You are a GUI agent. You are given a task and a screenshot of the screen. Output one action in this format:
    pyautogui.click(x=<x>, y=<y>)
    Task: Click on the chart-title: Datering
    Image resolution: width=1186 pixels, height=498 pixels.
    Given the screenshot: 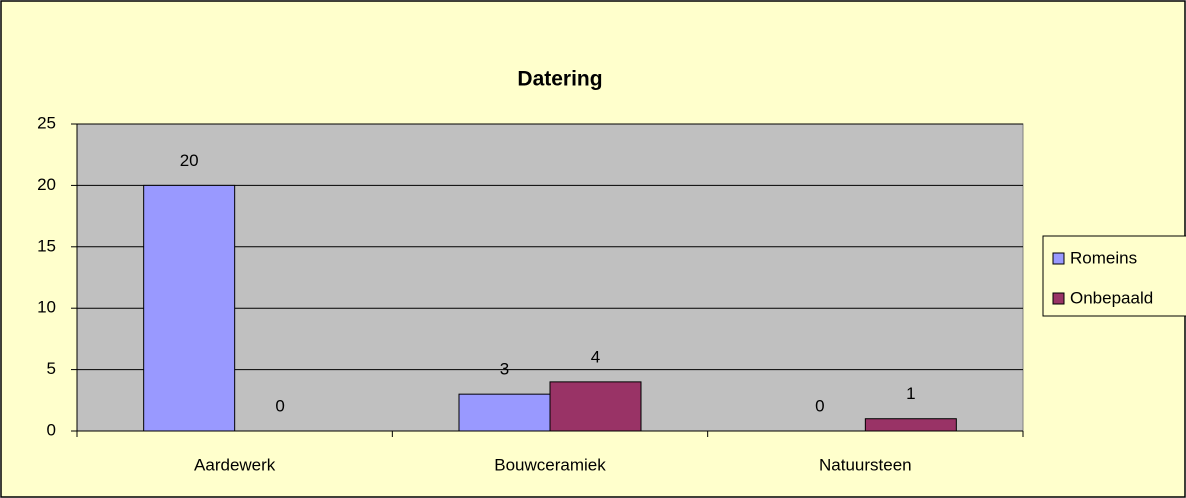 What is the action you would take?
    pyautogui.click(x=559, y=79)
    